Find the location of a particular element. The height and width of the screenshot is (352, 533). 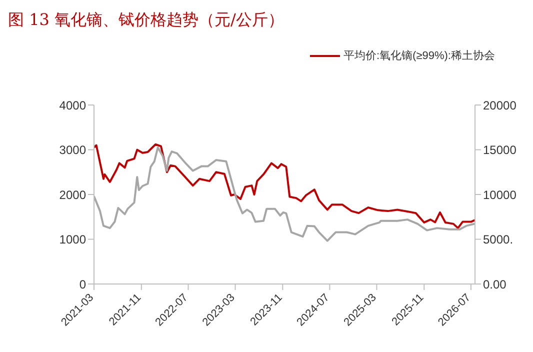

legend-label: 平均价:氧化镝(≥99%):稀土协会 is located at coordinates (419, 56).